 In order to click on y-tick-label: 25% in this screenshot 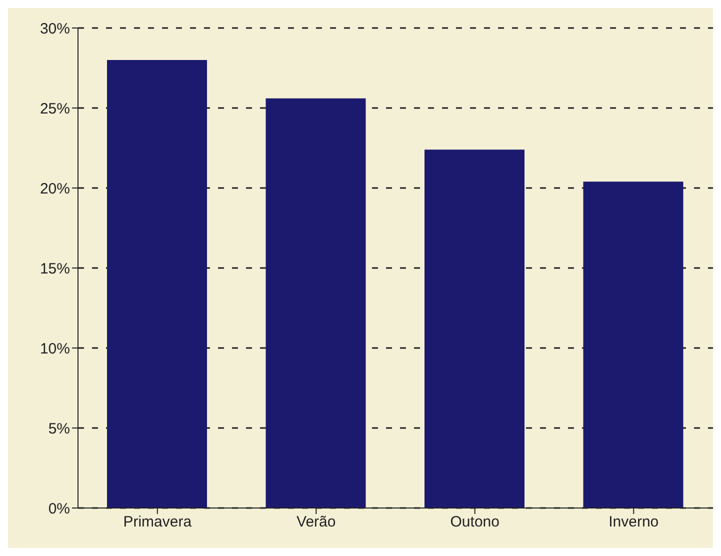, I will do `click(55, 109)`.